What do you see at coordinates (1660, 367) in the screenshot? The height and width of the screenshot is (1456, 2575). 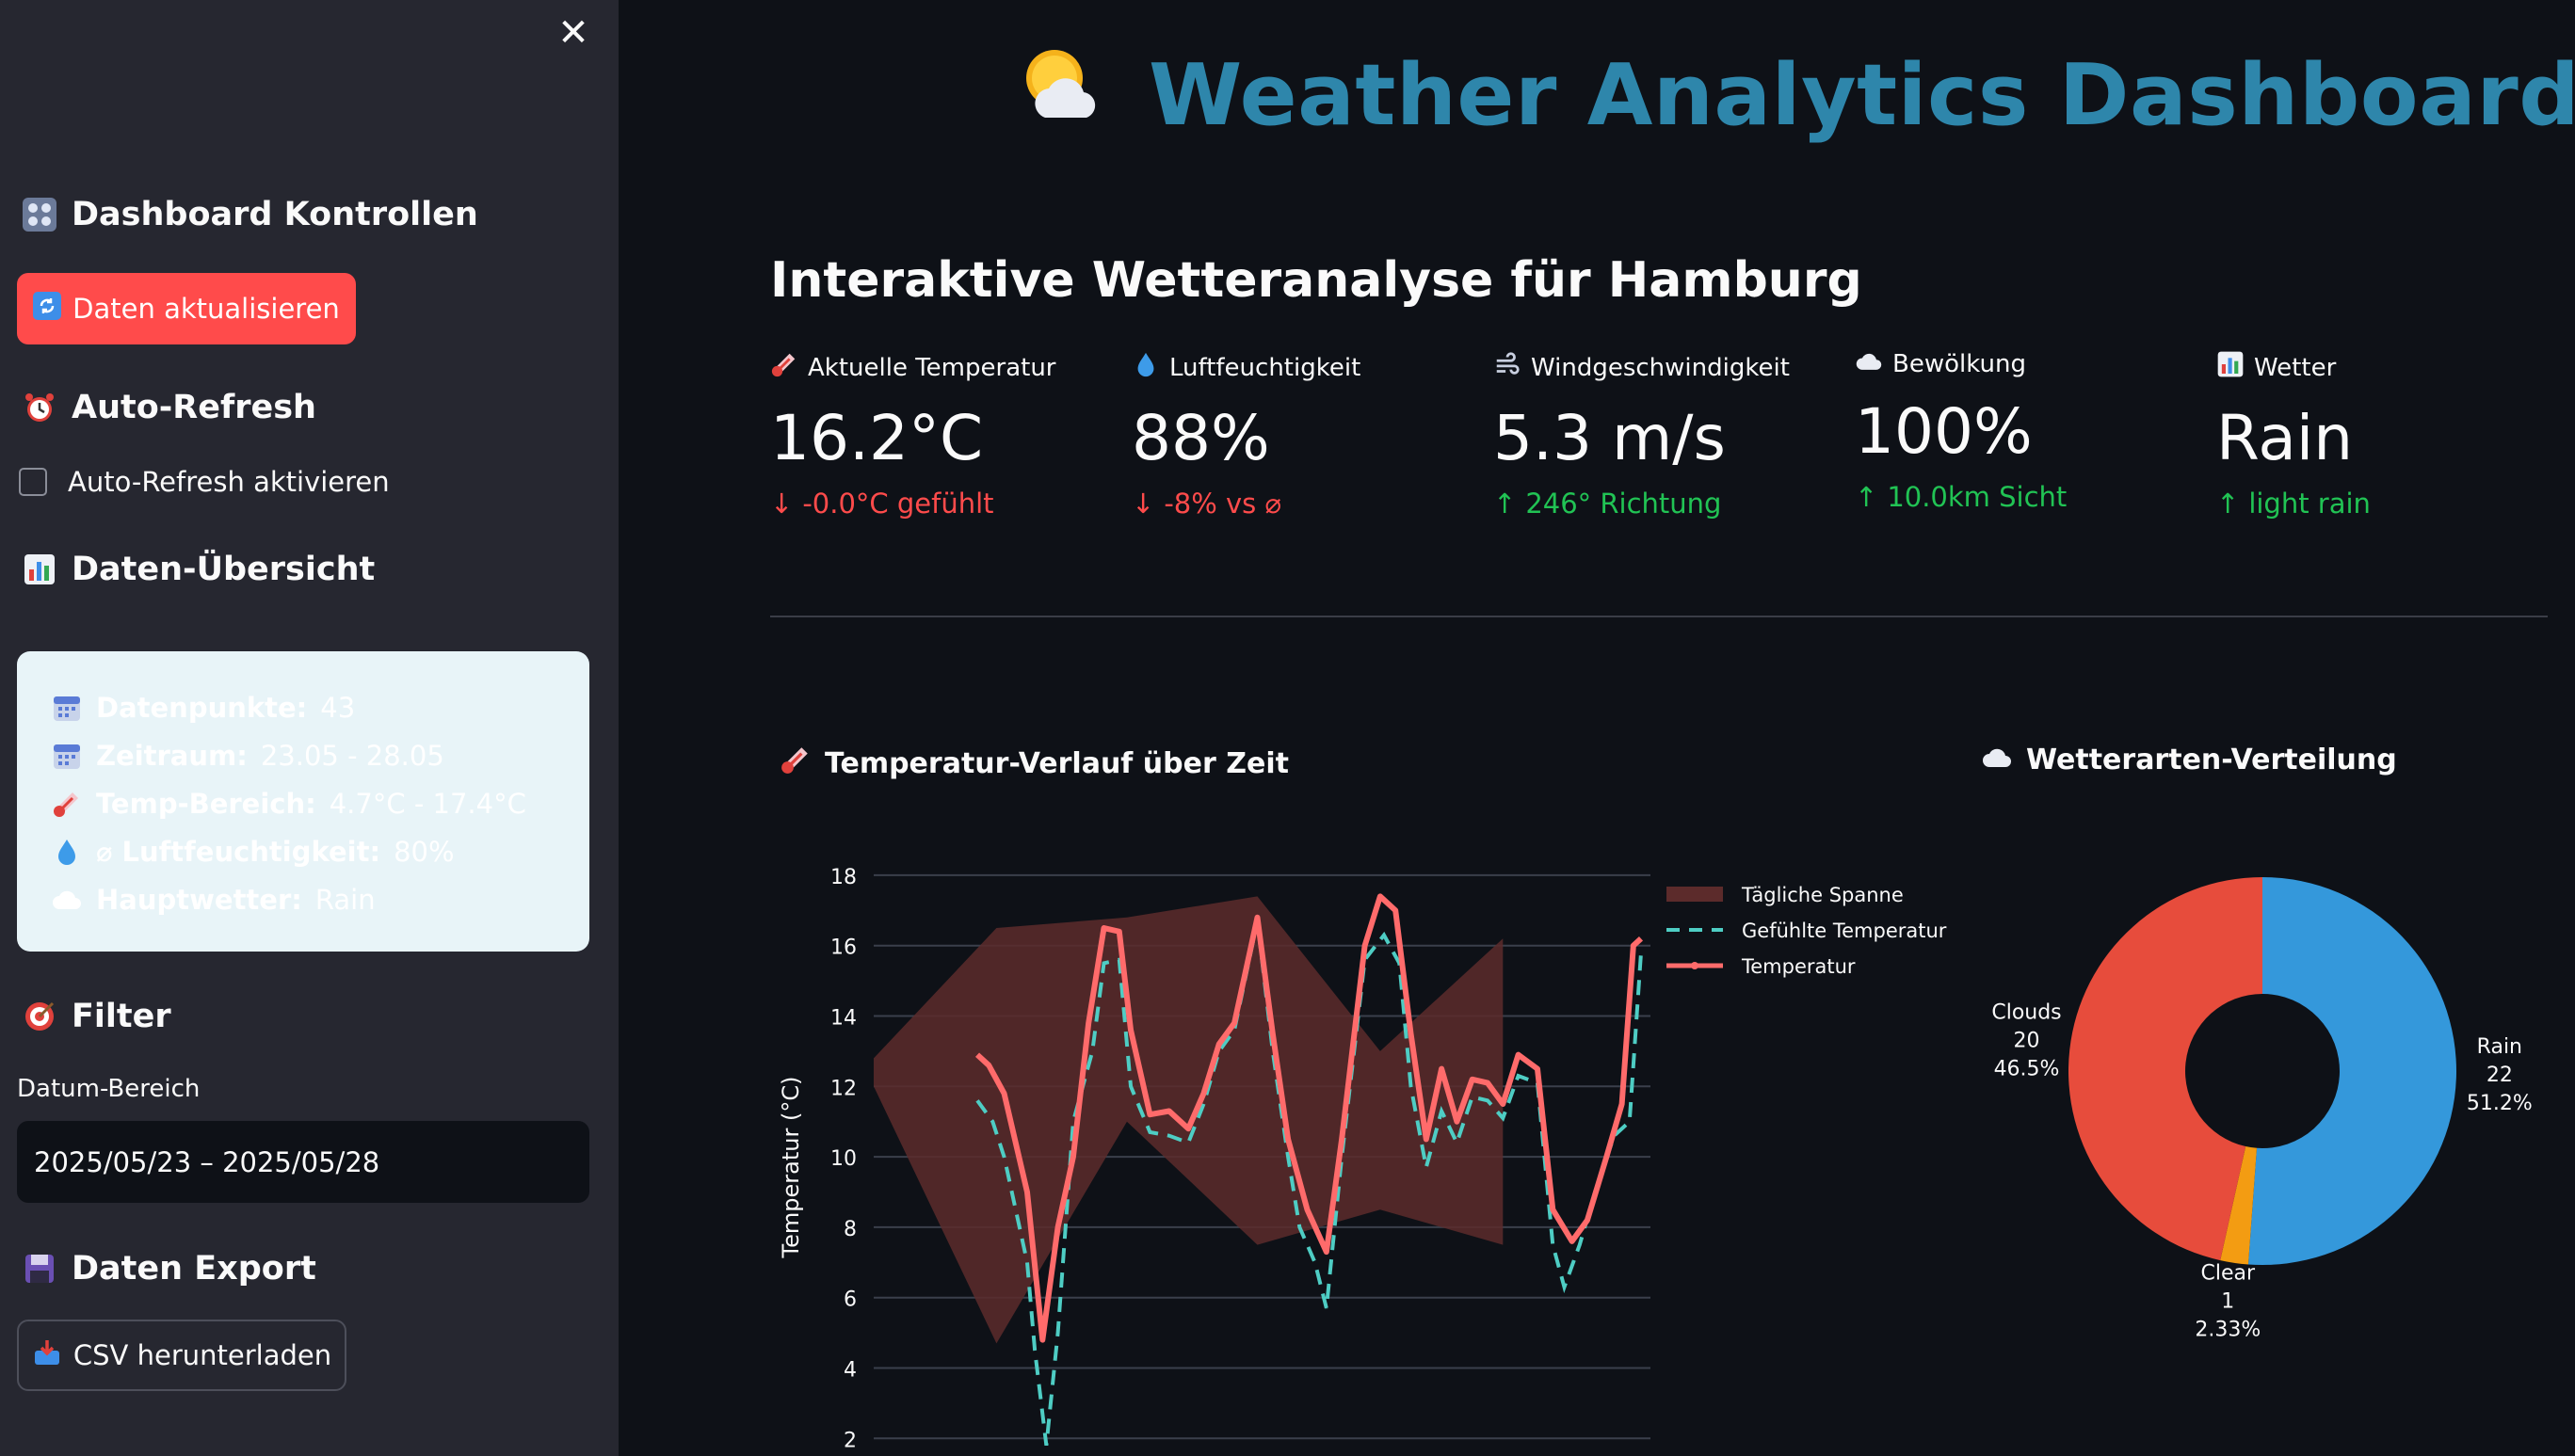 I see `metric-label: Windgeschwindigkeit` at bounding box center [1660, 367].